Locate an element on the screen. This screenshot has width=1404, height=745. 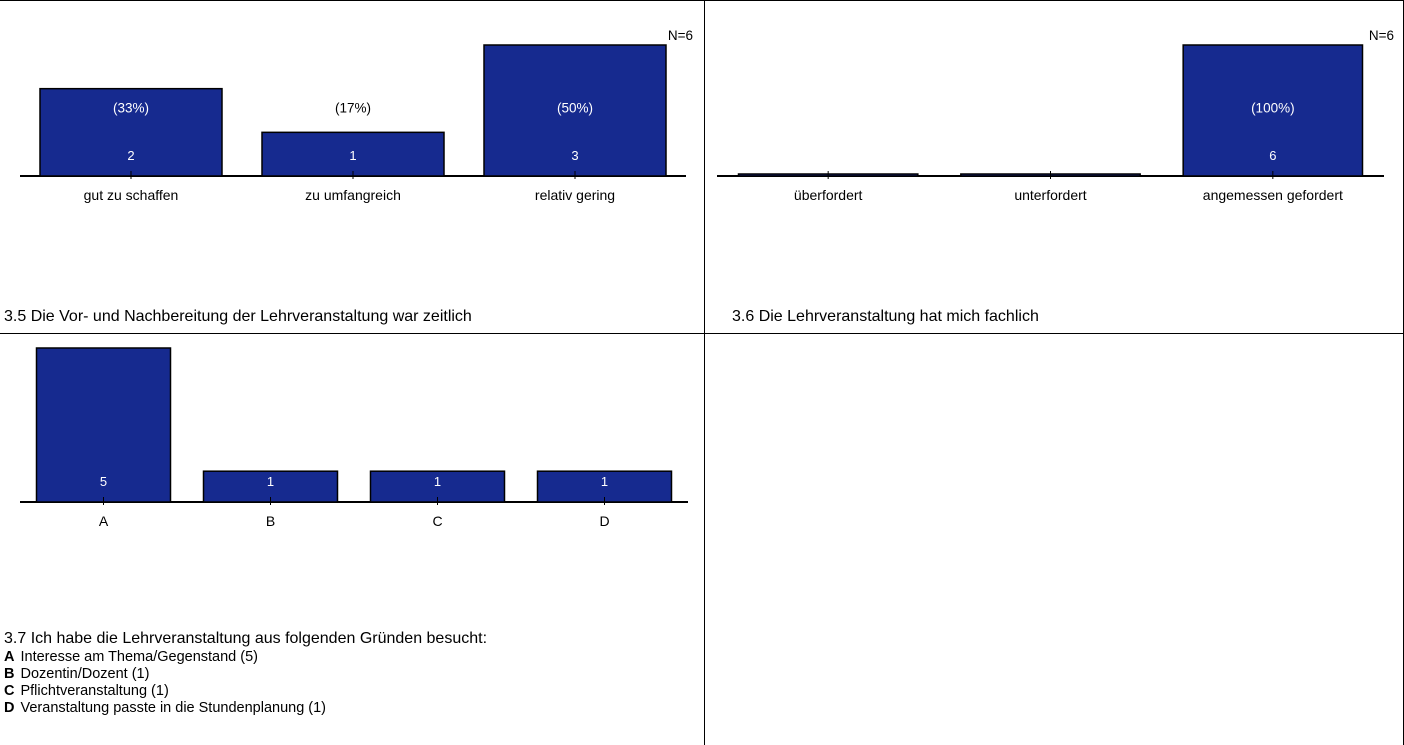
bar-percent-label: (100%) is located at coordinates (1273, 108).